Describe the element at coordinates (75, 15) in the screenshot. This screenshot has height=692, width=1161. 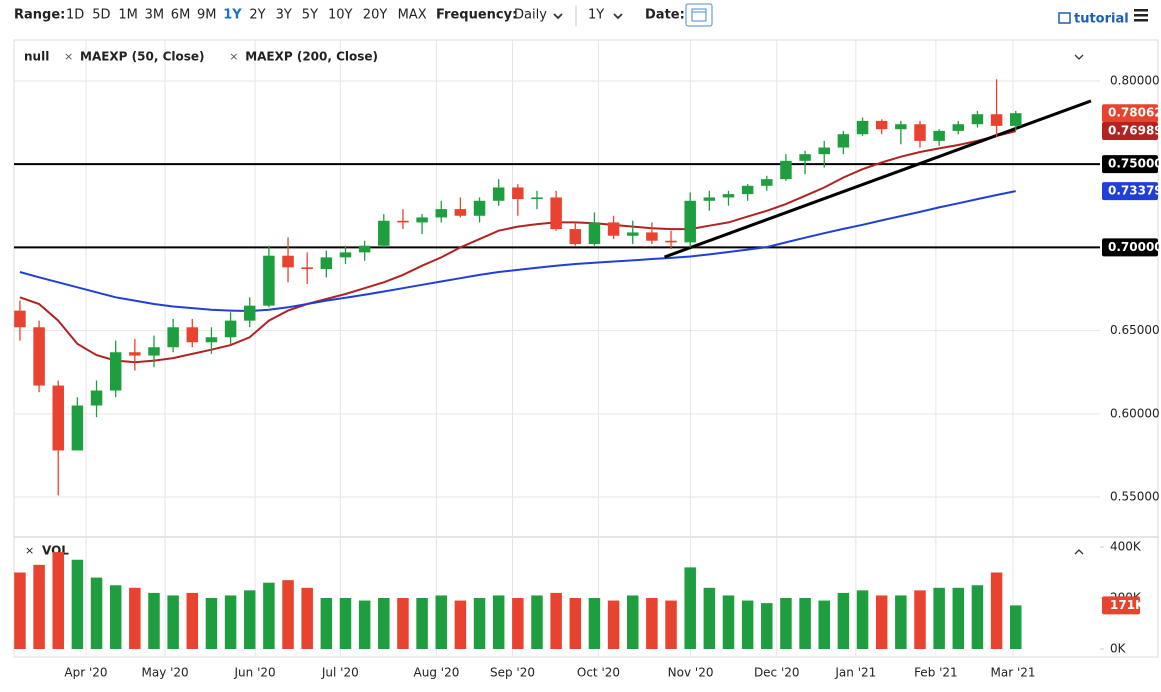
I see `range-button: 1D` at that location.